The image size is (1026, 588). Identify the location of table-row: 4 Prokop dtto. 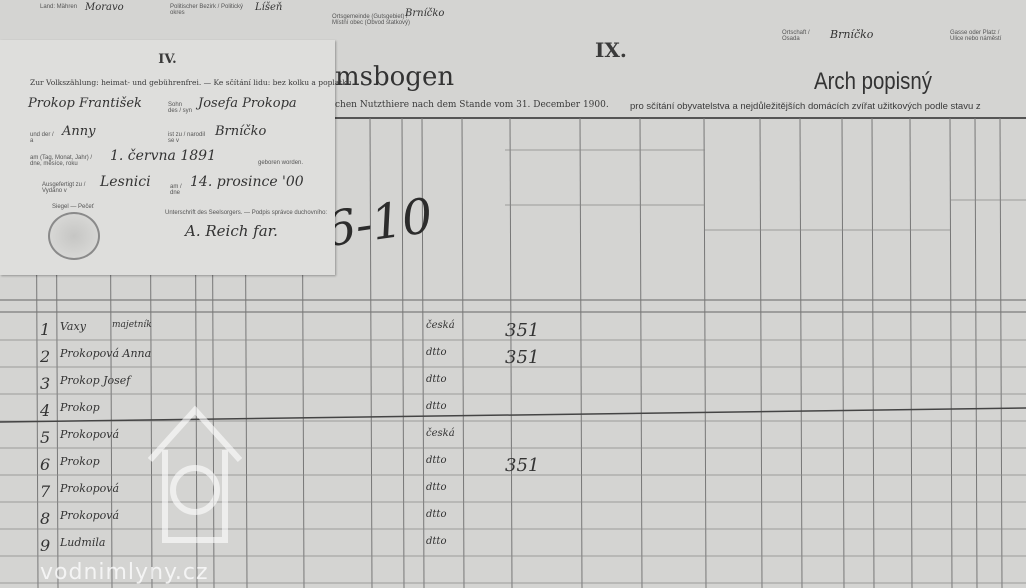
(513, 412).